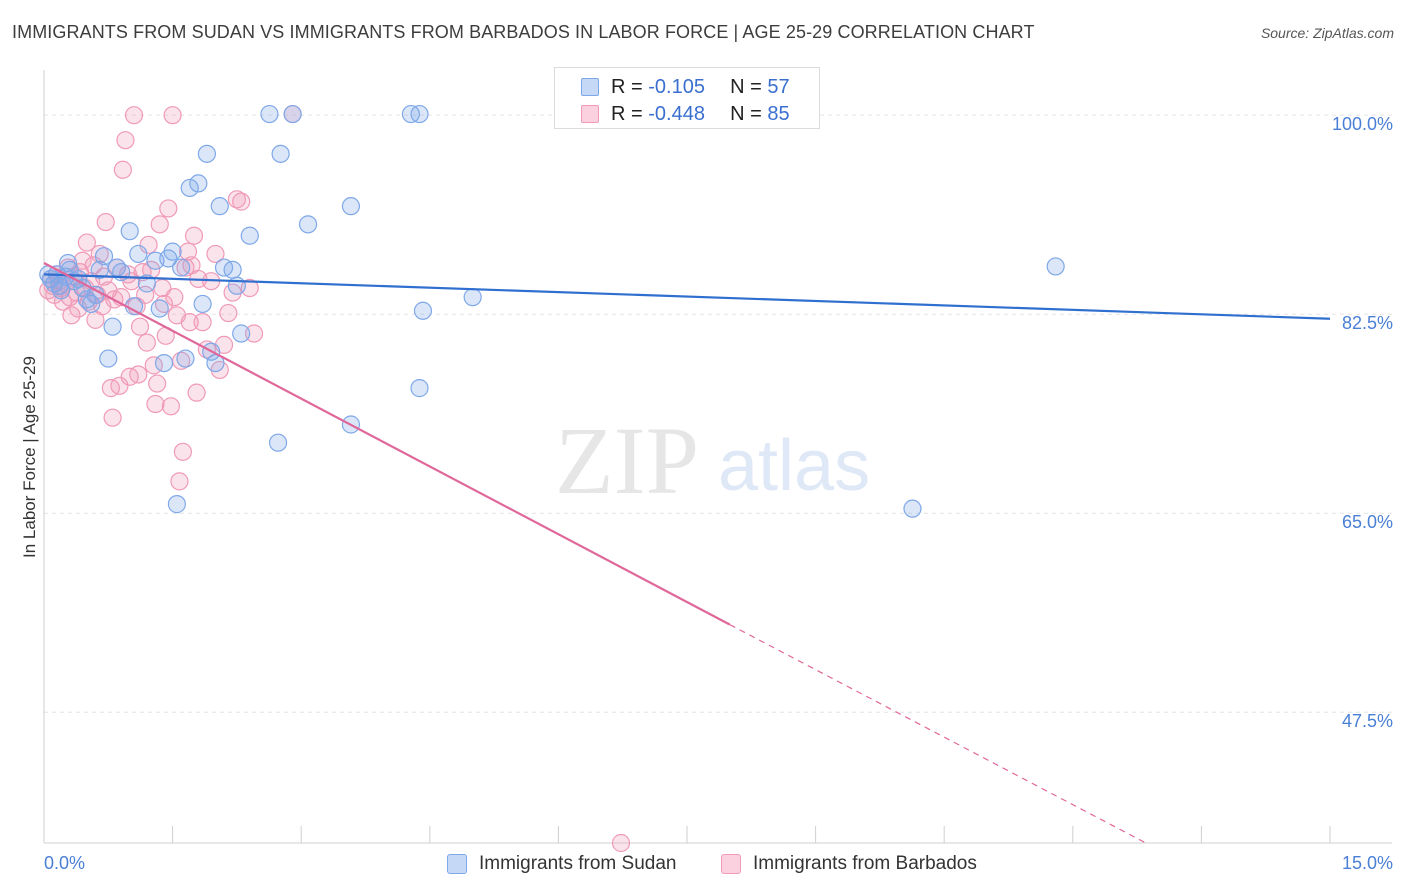 The image size is (1406, 892). Describe the element at coordinates (1367, 522) in the screenshot. I see `y-tick-label: 65.0%` at that location.